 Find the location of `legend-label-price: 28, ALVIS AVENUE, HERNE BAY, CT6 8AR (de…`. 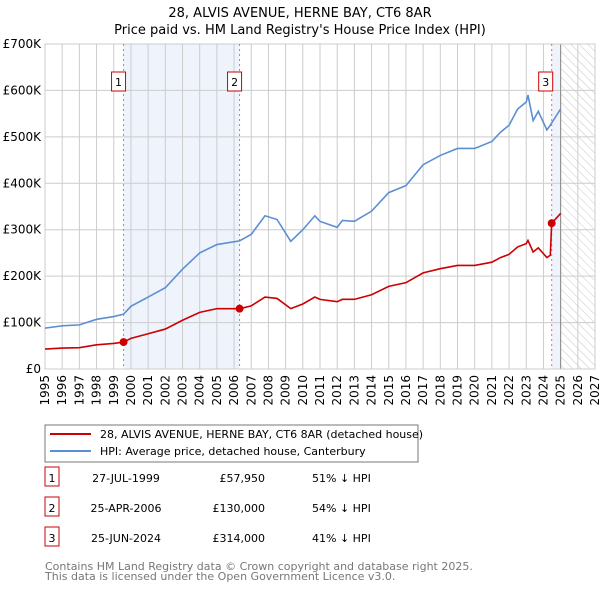

legend-label-price: 28, ALVIS AVENUE, HERNE BAY, CT6 8AR (de… is located at coordinates (261, 434).